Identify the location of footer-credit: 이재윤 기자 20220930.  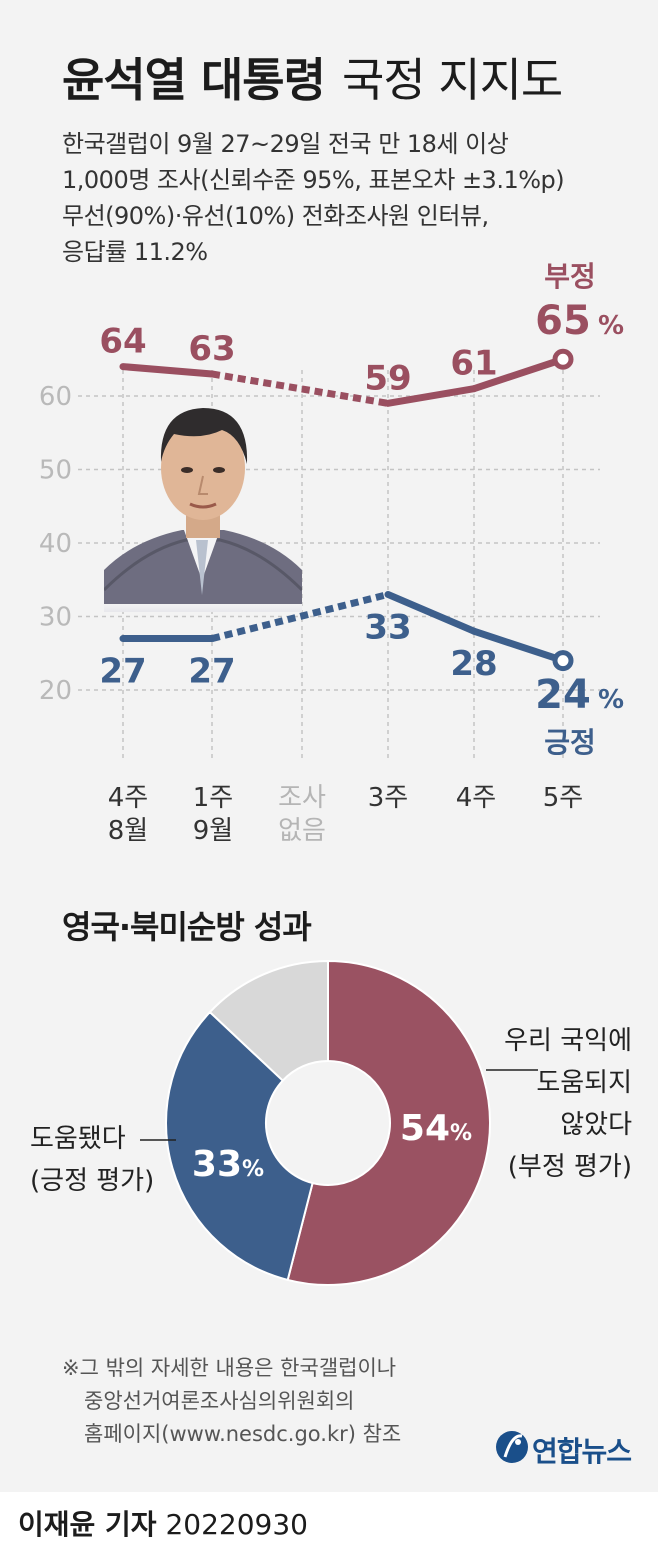
(163, 1523).